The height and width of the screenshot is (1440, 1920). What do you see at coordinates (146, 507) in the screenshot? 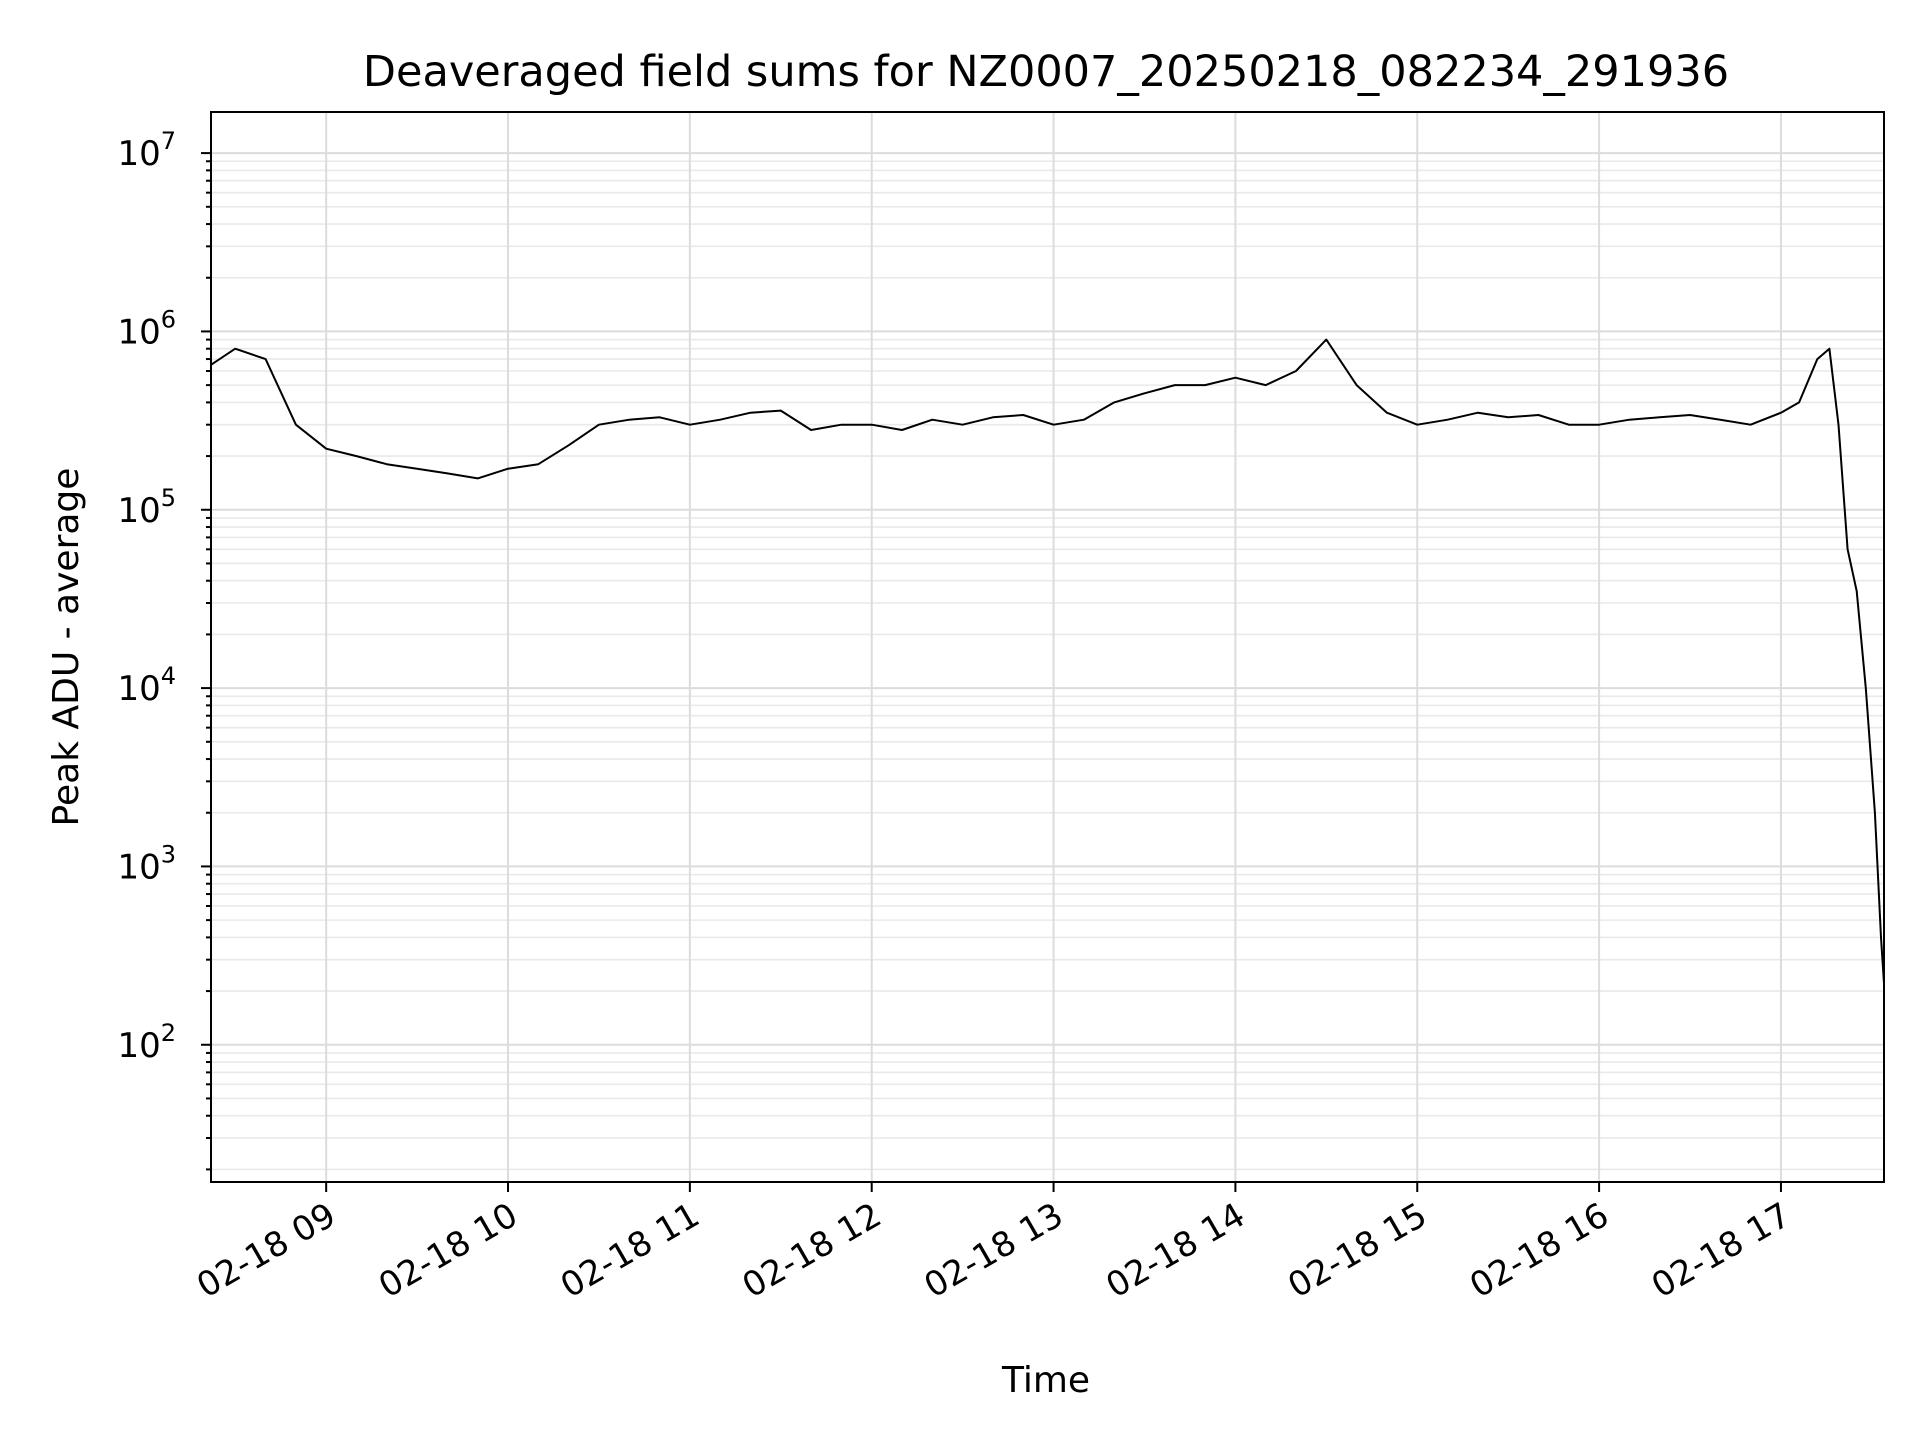
I see `y-tick-label: 10⁵` at bounding box center [146, 507].